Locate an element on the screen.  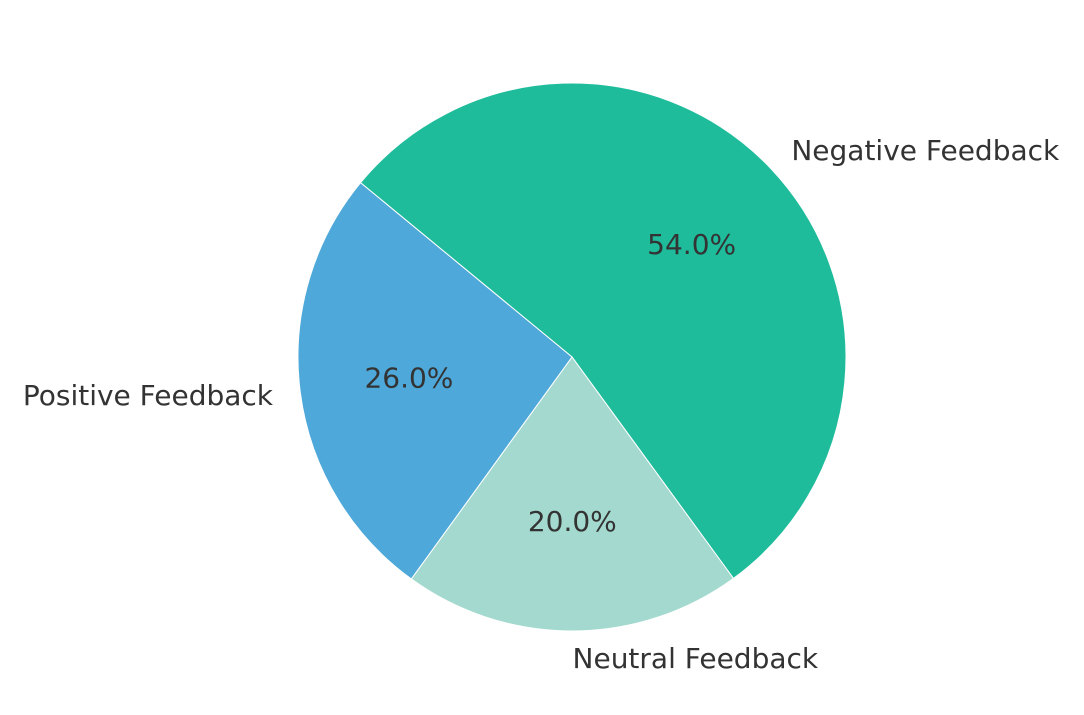
pie-category-label-neutral-feedback: Neutral Feedback is located at coordinates (696, 658).